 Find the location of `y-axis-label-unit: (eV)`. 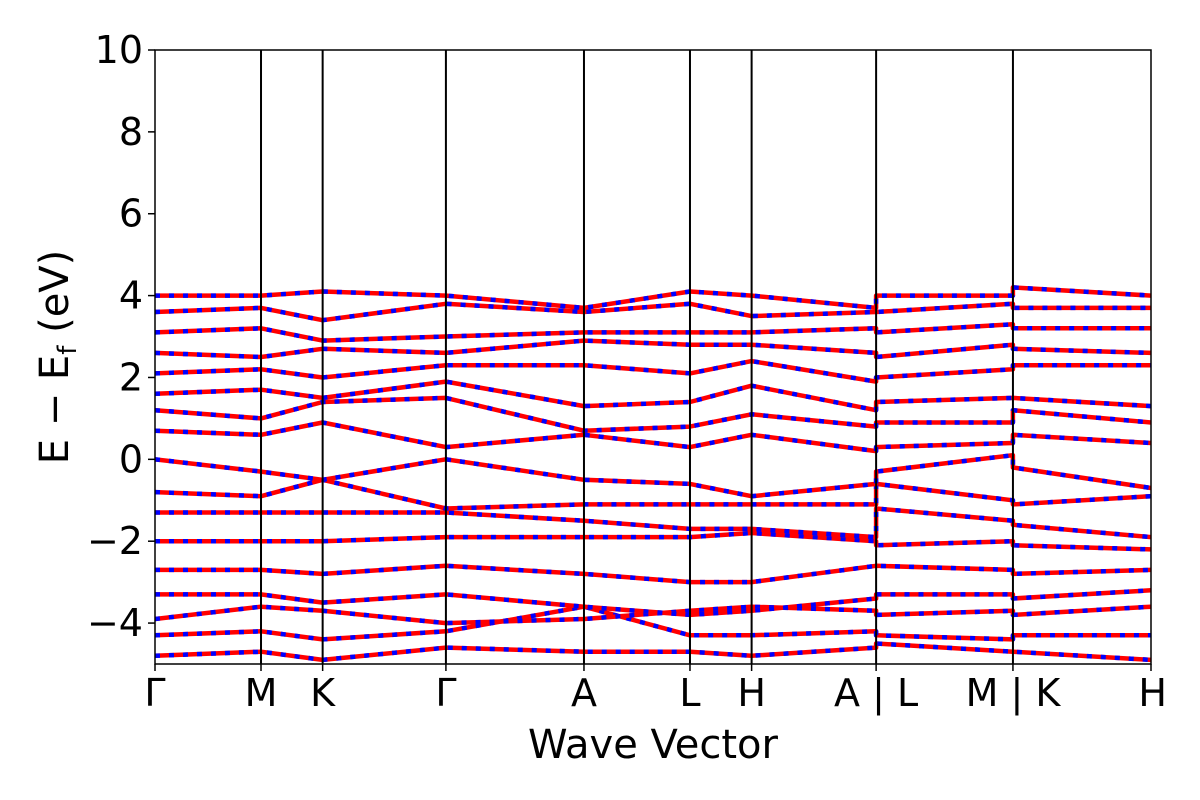

y-axis-label-unit: (eV) is located at coordinates (55, 298).